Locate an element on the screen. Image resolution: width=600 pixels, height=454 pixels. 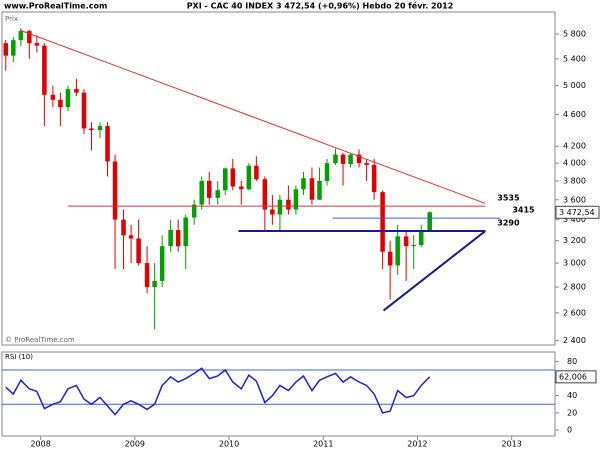
y-tick-label: 5 400 is located at coordinates (574, 58).